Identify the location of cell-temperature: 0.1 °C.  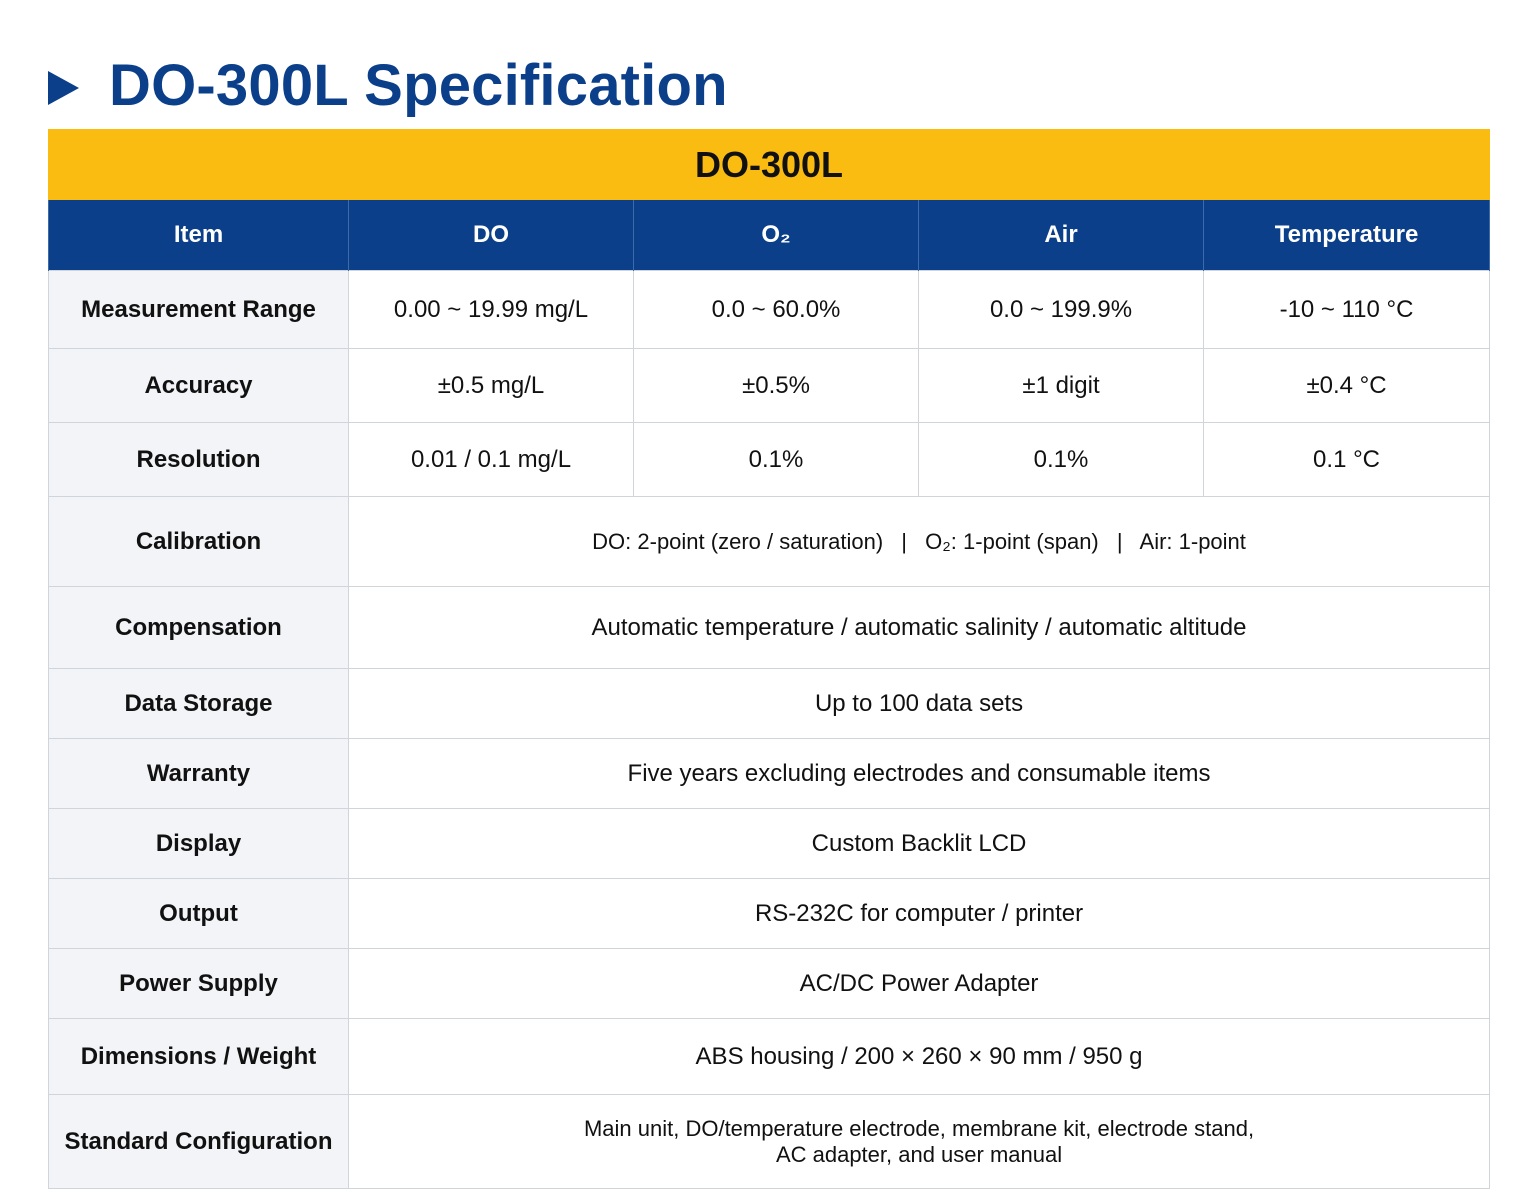
(1346, 459).